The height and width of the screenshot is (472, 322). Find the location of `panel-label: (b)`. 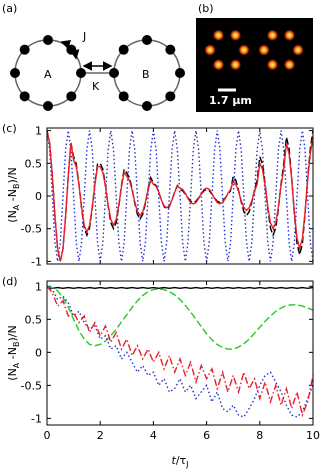

panel-label: (b) is located at coordinates (206, 8).